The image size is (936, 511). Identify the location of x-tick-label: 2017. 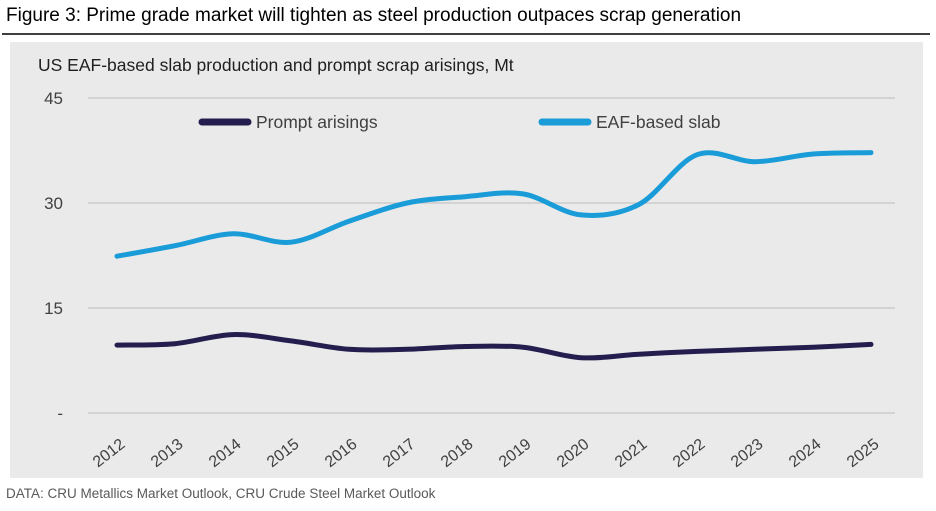
(399, 453).